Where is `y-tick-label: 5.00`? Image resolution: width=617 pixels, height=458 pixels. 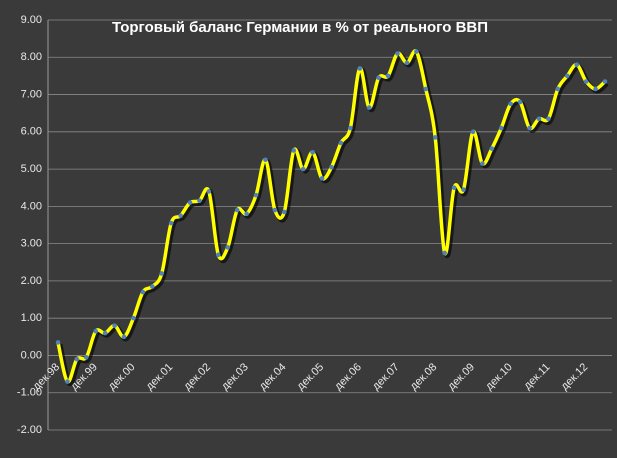 y-tick-label: 5.00 is located at coordinates (31, 169).